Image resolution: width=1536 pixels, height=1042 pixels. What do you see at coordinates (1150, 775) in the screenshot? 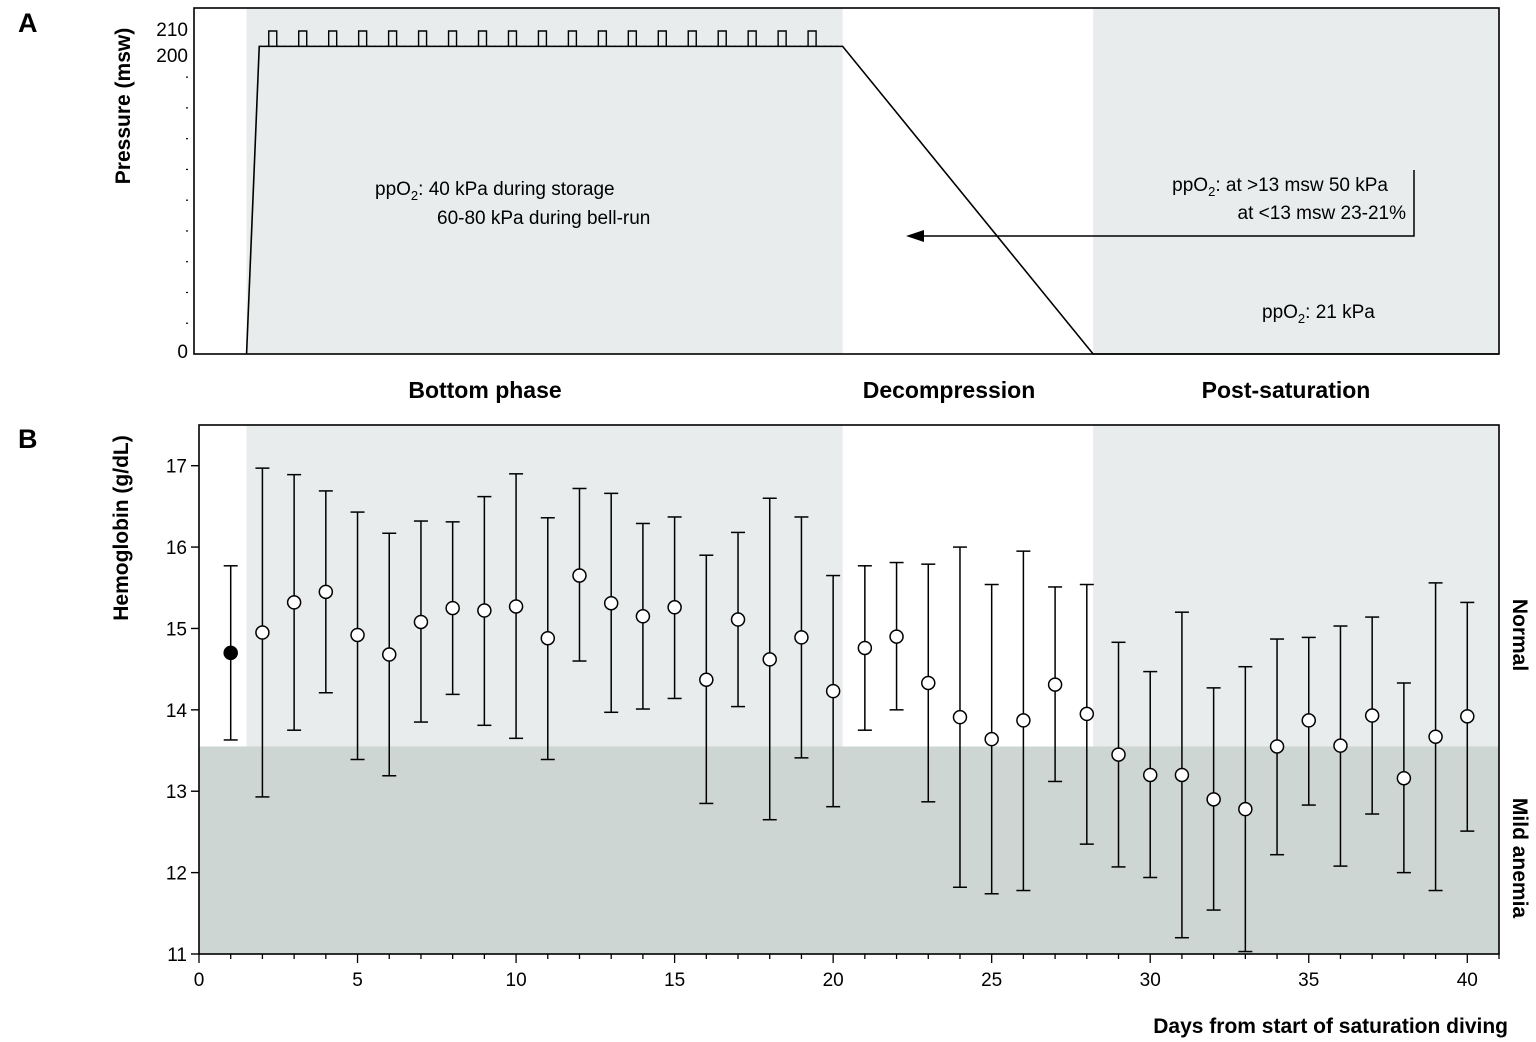
I see `day-30-point` at bounding box center [1150, 775].